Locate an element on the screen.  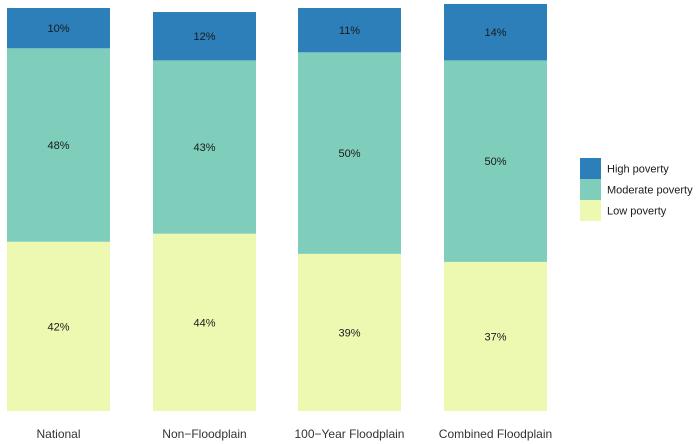
bar-segment-100-year-floodplain-high-poverty is located at coordinates (349, 30).